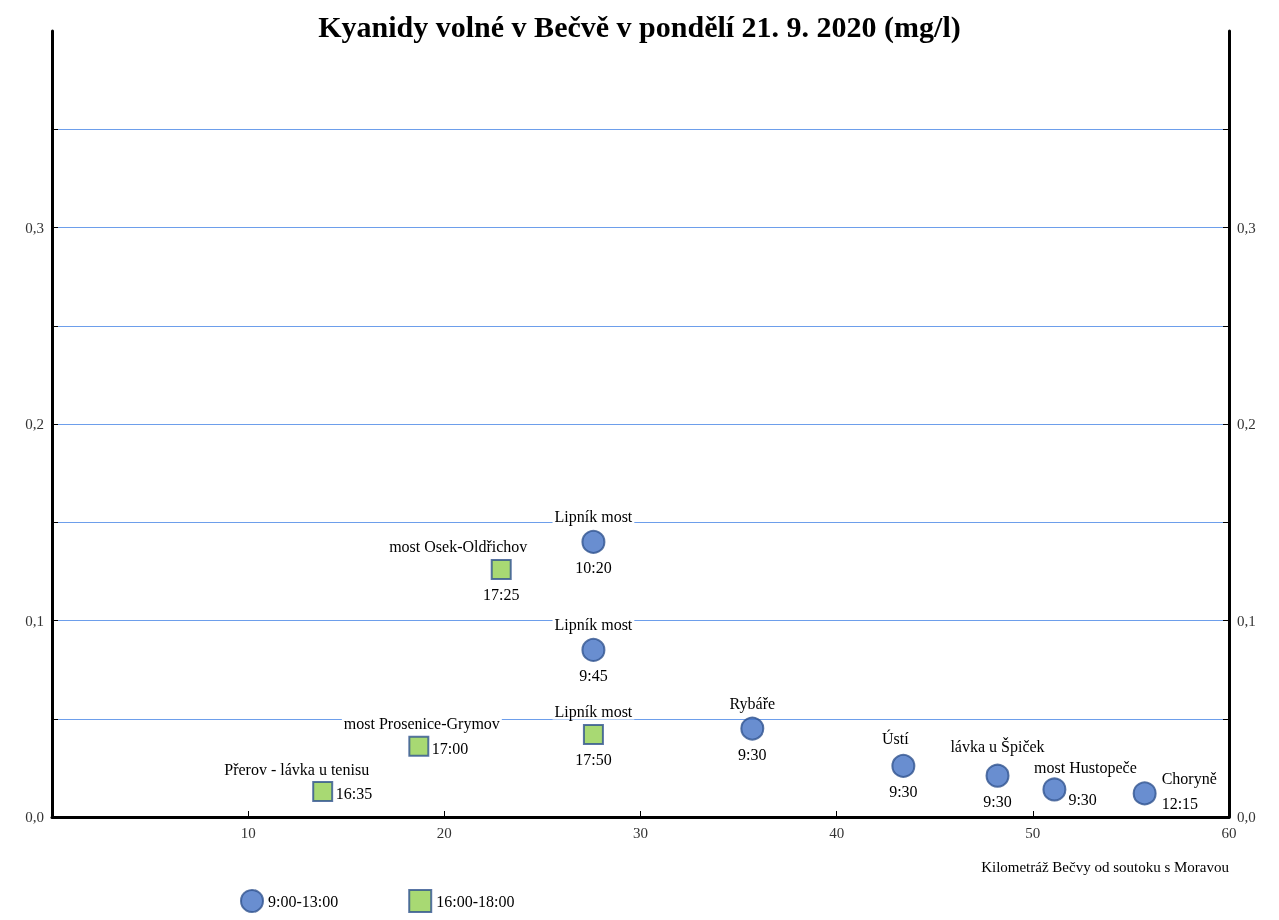  I want to click on y-tick-label: 0,2, so click(34, 424).